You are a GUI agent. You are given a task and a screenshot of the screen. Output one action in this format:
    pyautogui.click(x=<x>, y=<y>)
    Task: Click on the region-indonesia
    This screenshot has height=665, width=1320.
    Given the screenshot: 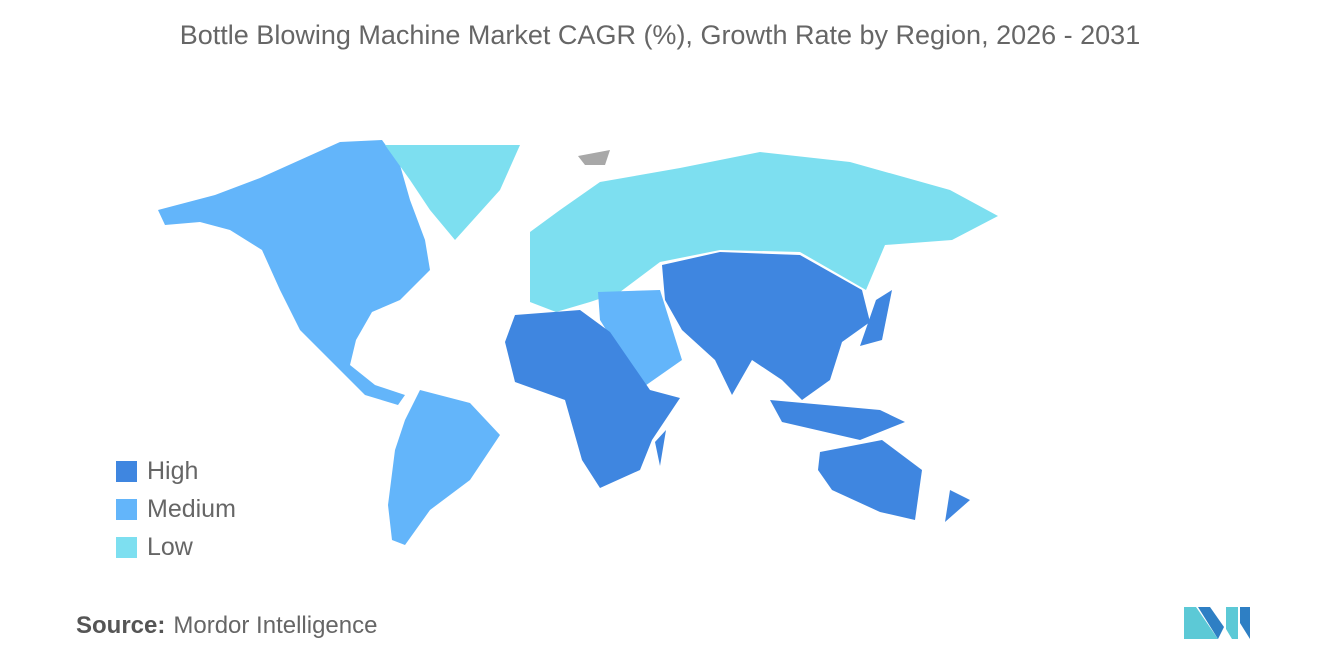 What is the action you would take?
    pyautogui.click(x=837, y=420)
    